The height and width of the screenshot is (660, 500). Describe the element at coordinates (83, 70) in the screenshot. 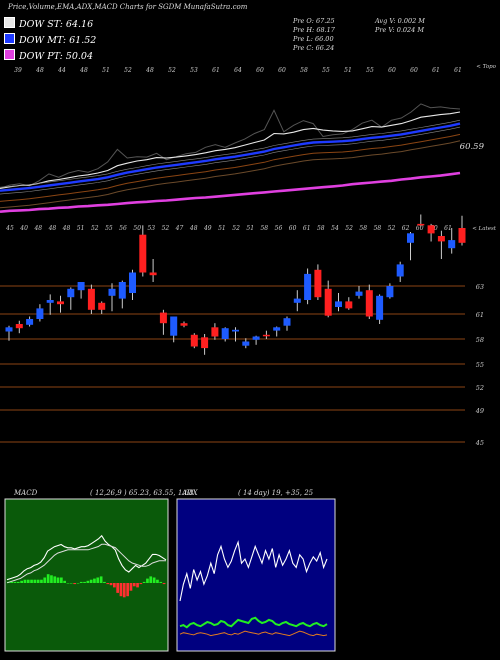

I see `ema-tick-label: 48` at that location.